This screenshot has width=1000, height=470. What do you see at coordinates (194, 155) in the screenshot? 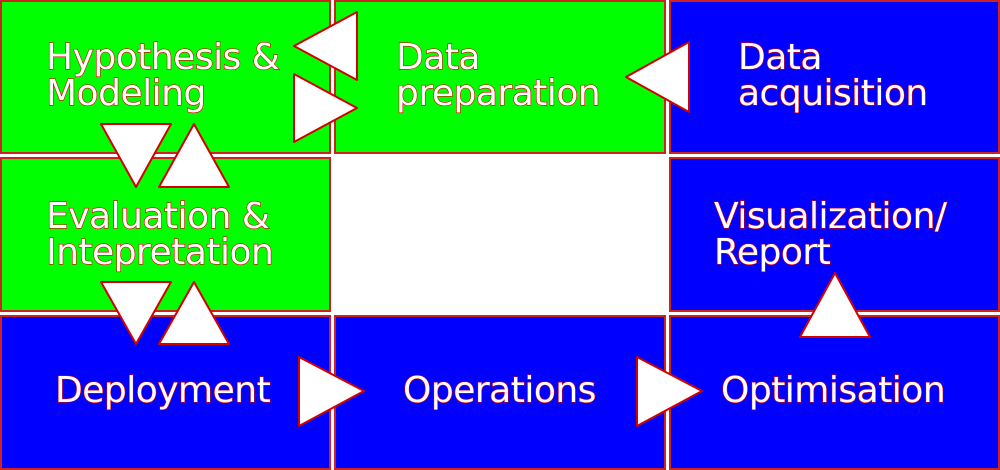
I see `arrow-evaluation-to-hypothesis` at bounding box center [194, 155].